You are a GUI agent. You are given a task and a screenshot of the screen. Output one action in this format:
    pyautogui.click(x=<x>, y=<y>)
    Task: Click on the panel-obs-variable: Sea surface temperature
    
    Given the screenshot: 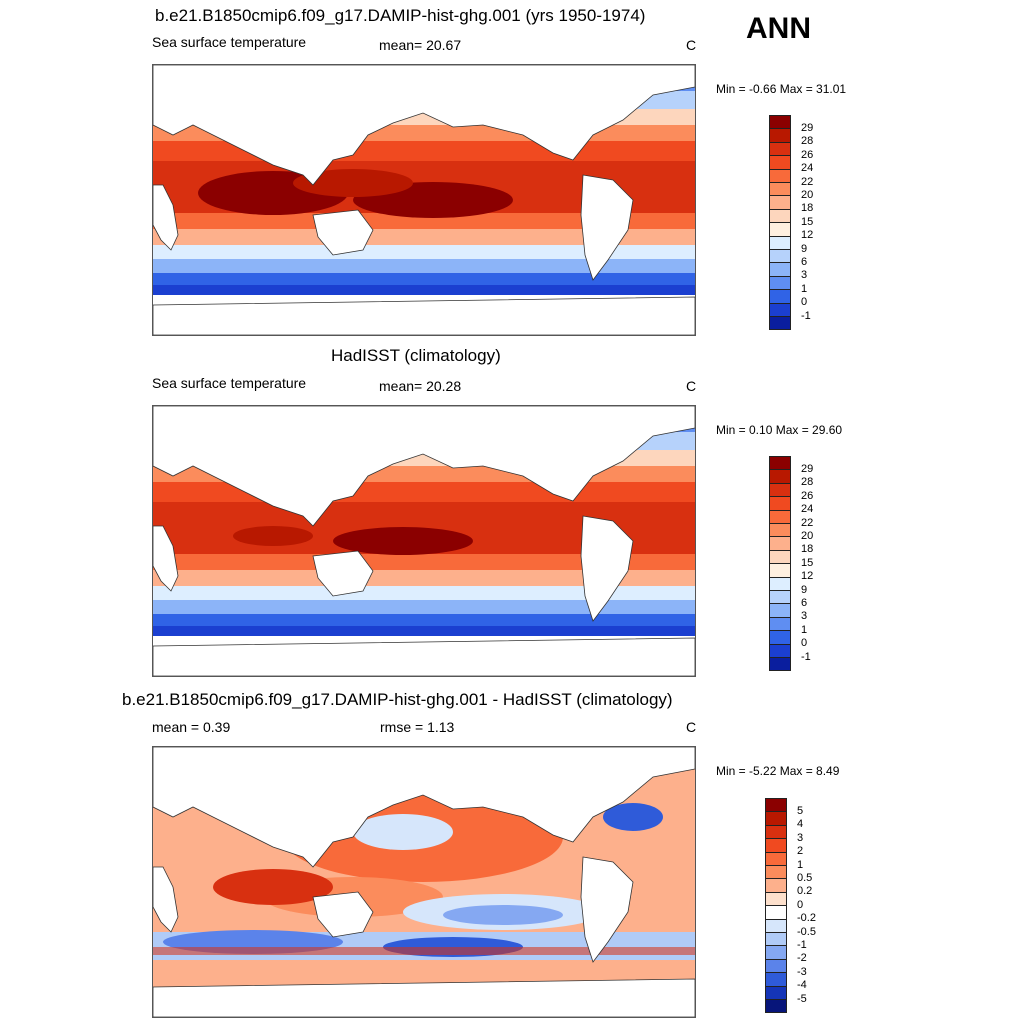 What is the action you would take?
    pyautogui.click(x=229, y=383)
    